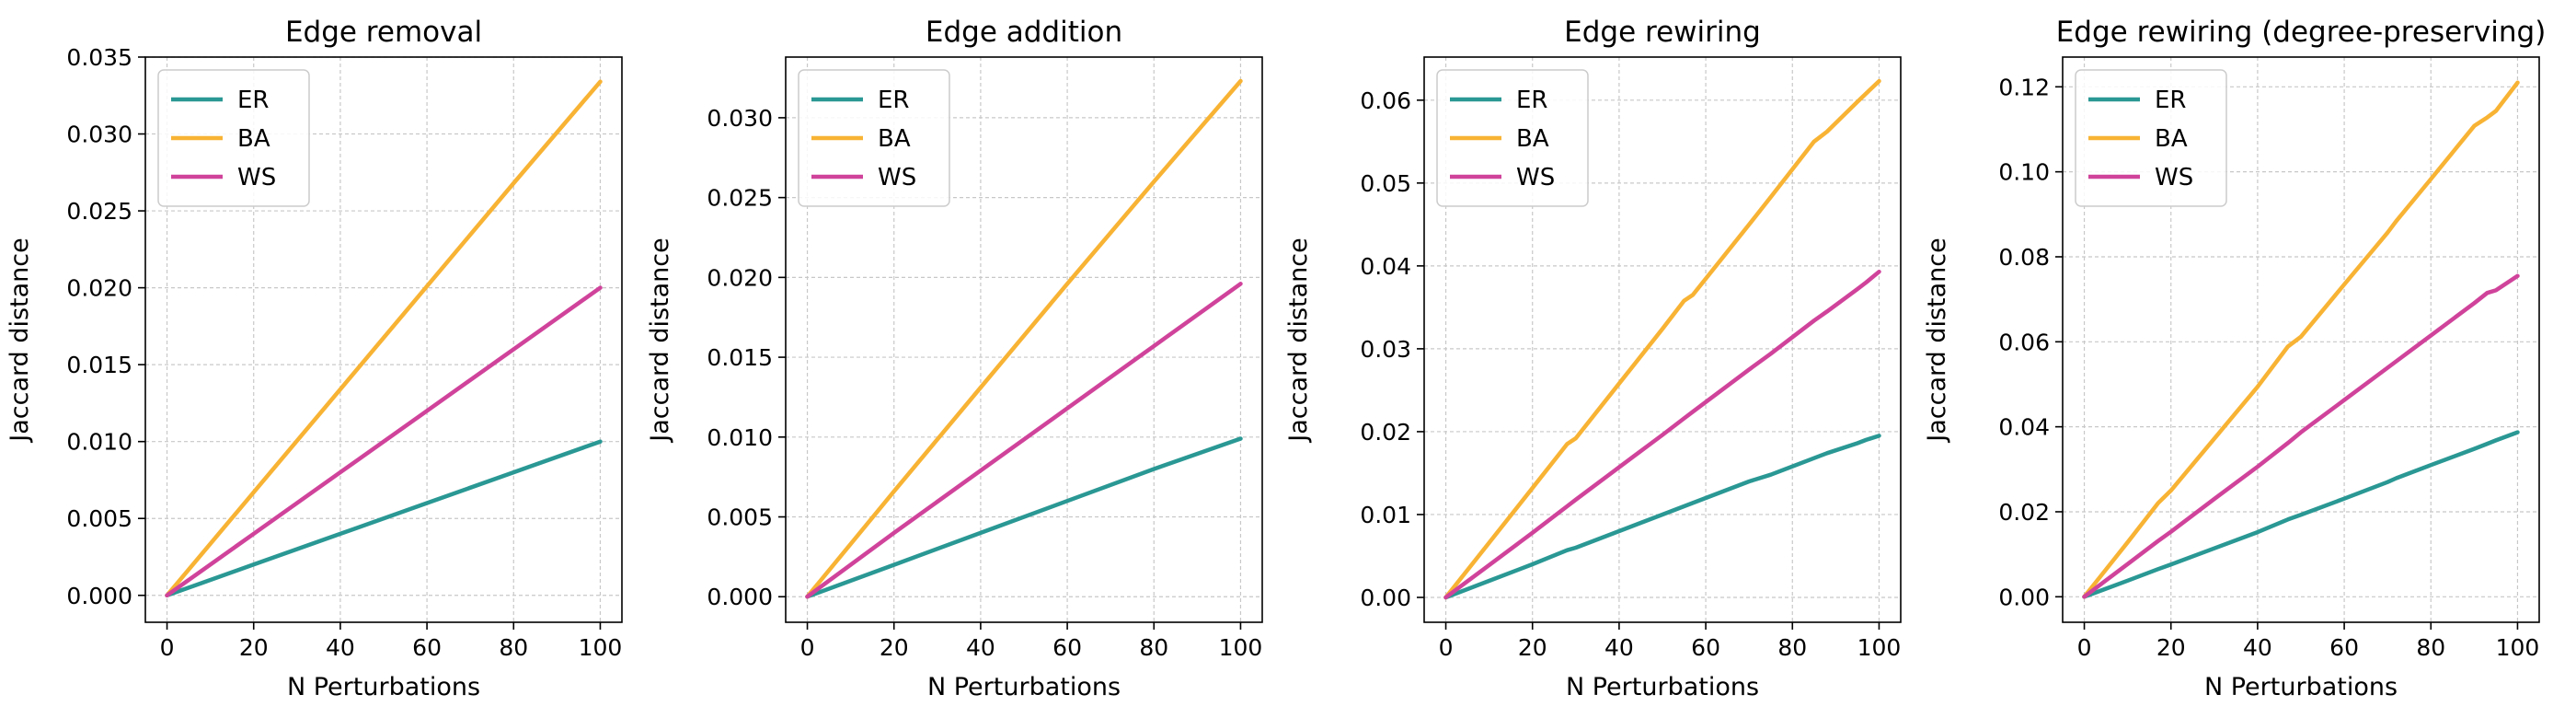  Describe the element at coordinates (1662, 32) in the screenshot. I see `chart-title: Edge rewiring` at that location.